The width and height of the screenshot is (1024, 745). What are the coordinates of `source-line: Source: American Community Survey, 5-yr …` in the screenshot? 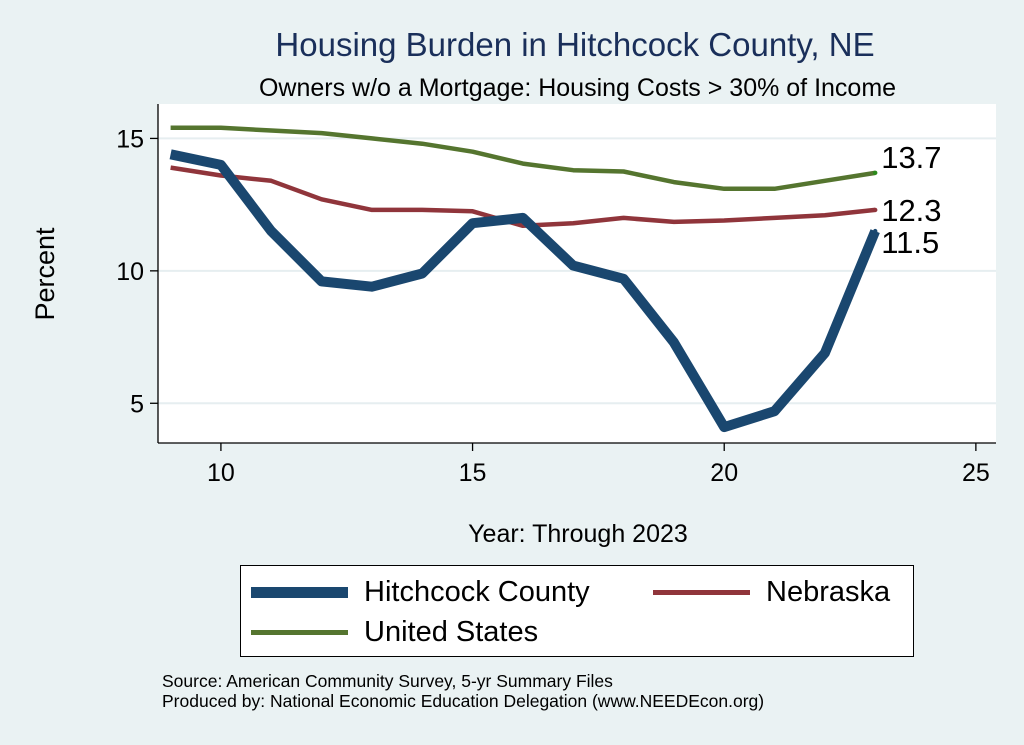 It's located at (387, 681).